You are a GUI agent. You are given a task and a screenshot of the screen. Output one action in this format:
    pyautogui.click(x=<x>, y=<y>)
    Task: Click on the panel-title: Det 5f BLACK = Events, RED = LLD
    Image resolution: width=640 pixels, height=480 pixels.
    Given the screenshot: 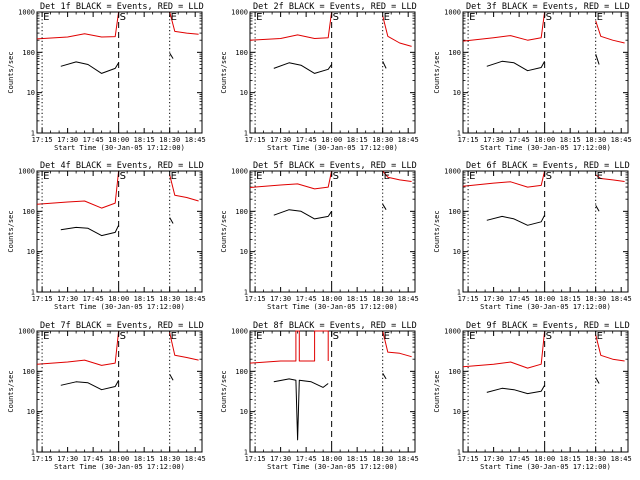 What is the action you would take?
    pyautogui.click(x=335, y=166)
    